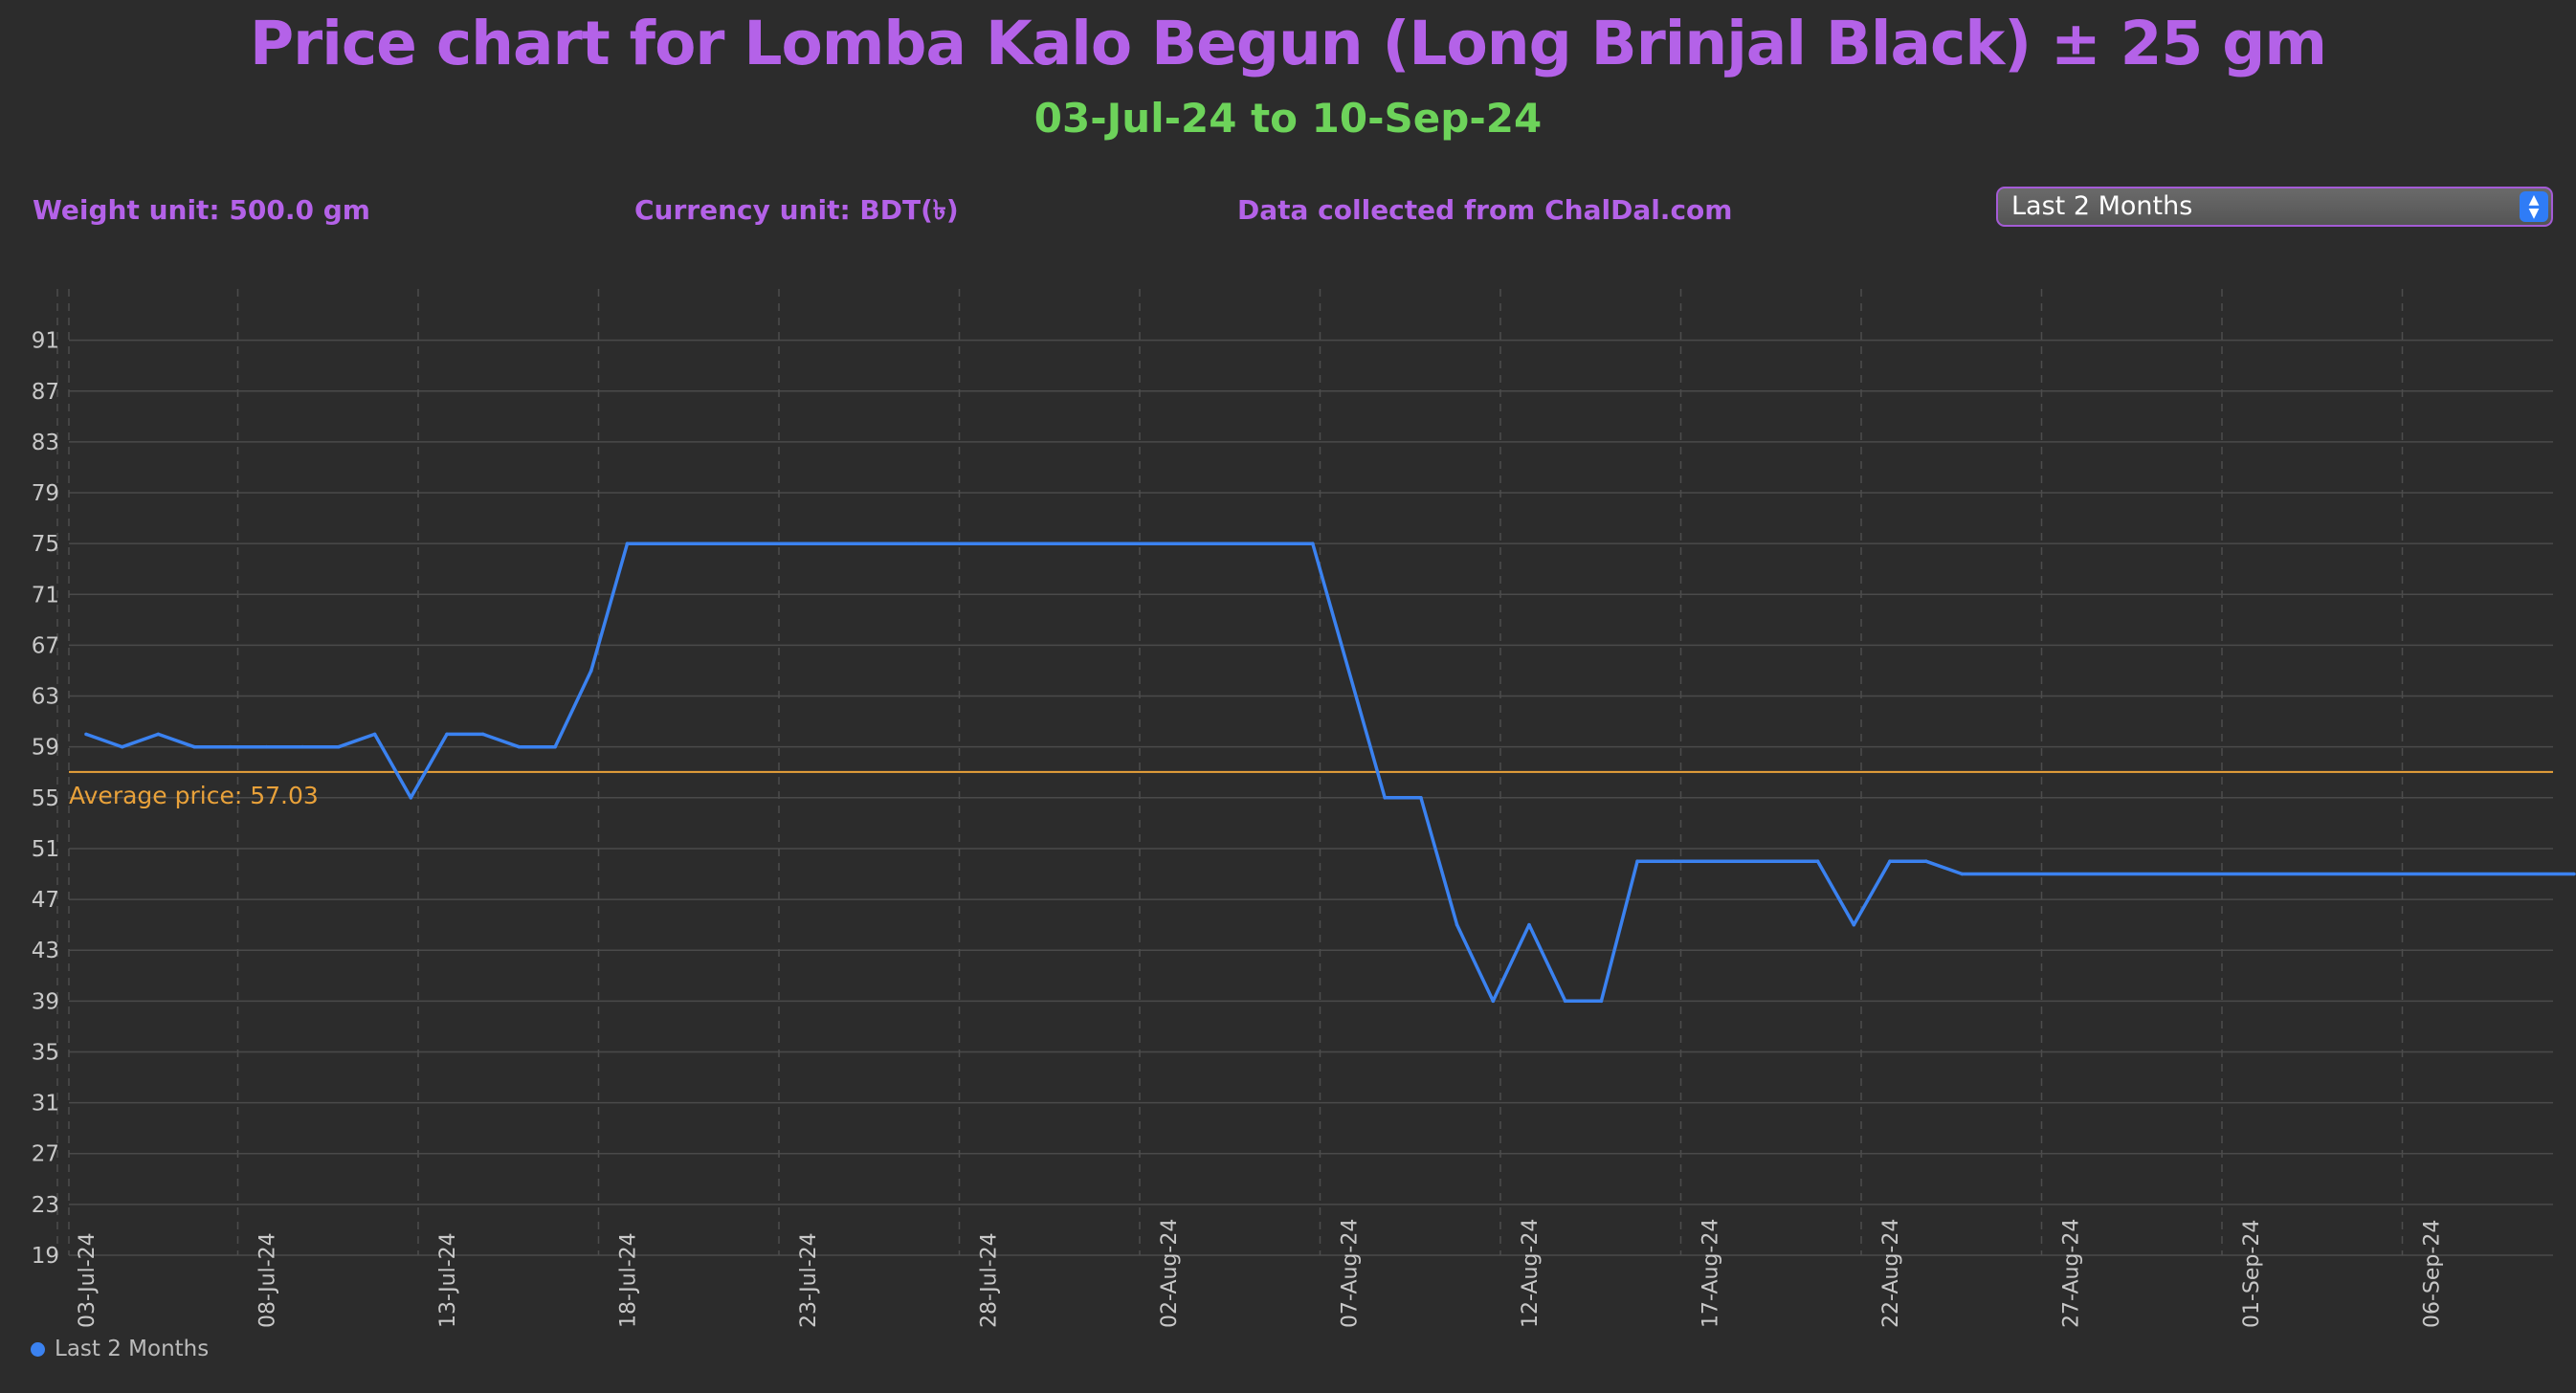 This screenshot has height=1393, width=2576. Describe the element at coordinates (268, 1280) in the screenshot. I see `x-tick-label: 08-Jul-24` at that location.